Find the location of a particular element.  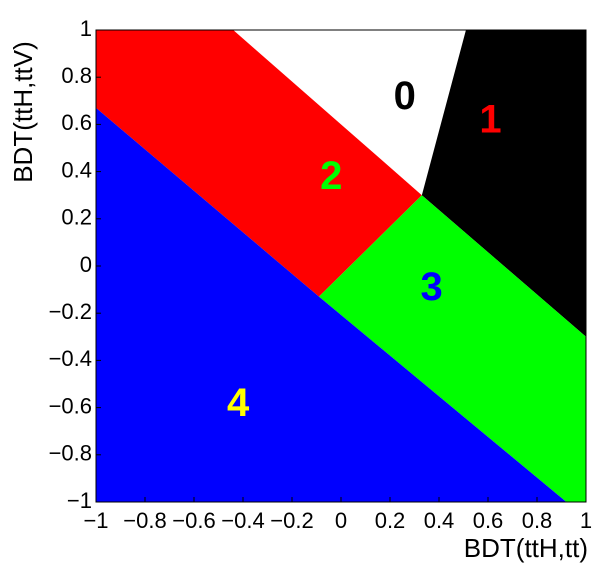

x-tick-label: −1 is located at coordinates (95, 520).